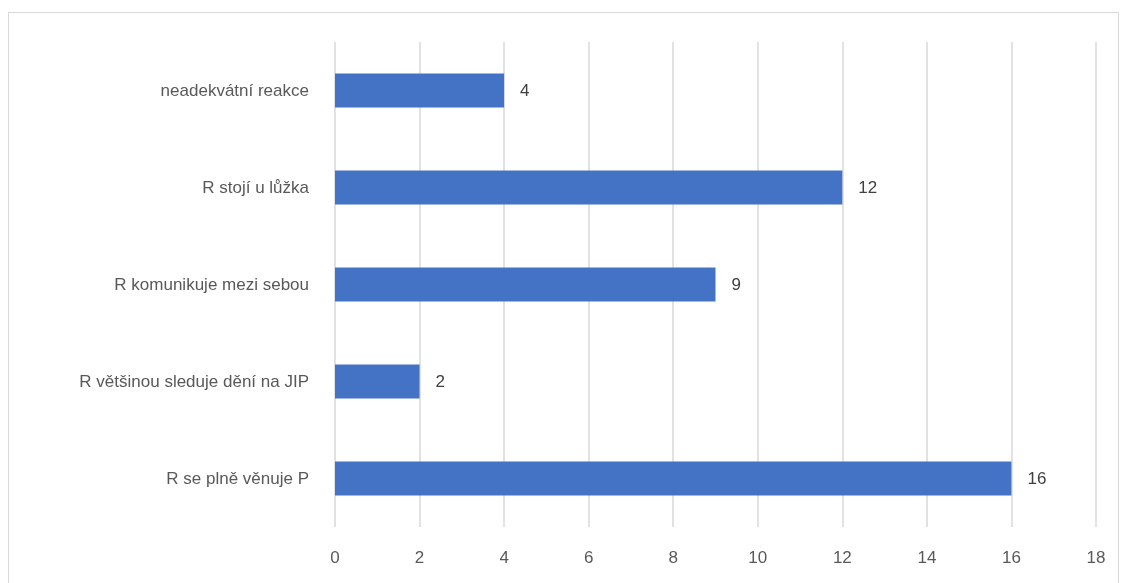 This screenshot has width=1124, height=583. Describe the element at coordinates (335, 557) in the screenshot. I see `x-tick-label: 0` at that location.